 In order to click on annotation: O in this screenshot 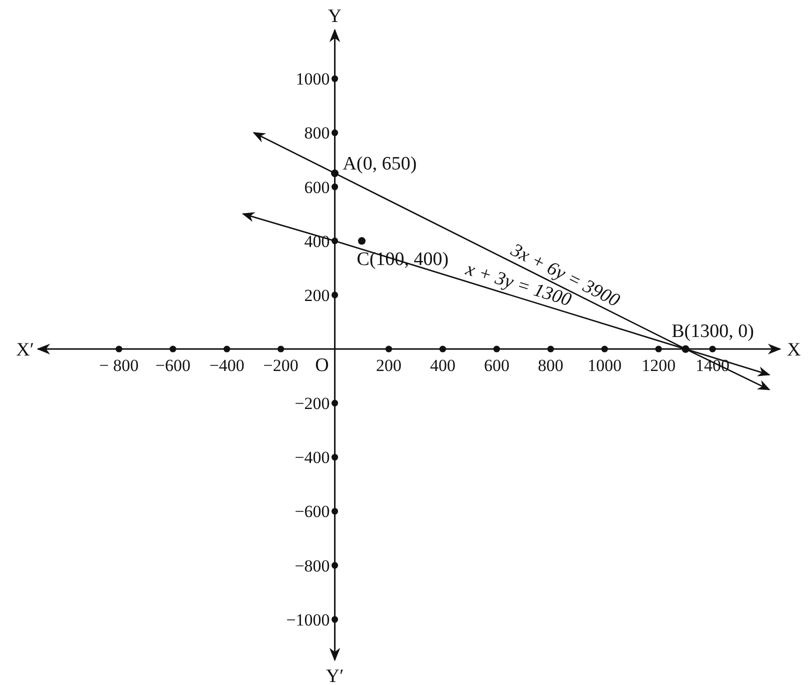, I will do `click(322, 365)`.